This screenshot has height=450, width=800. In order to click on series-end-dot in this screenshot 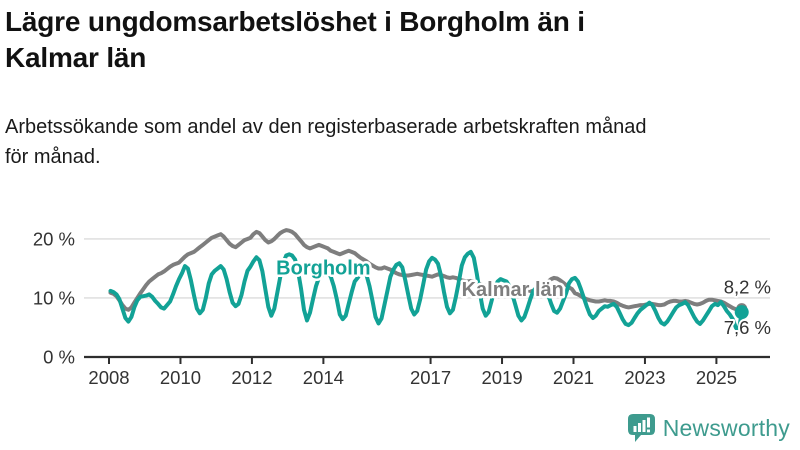, I will do `click(741, 312)`.